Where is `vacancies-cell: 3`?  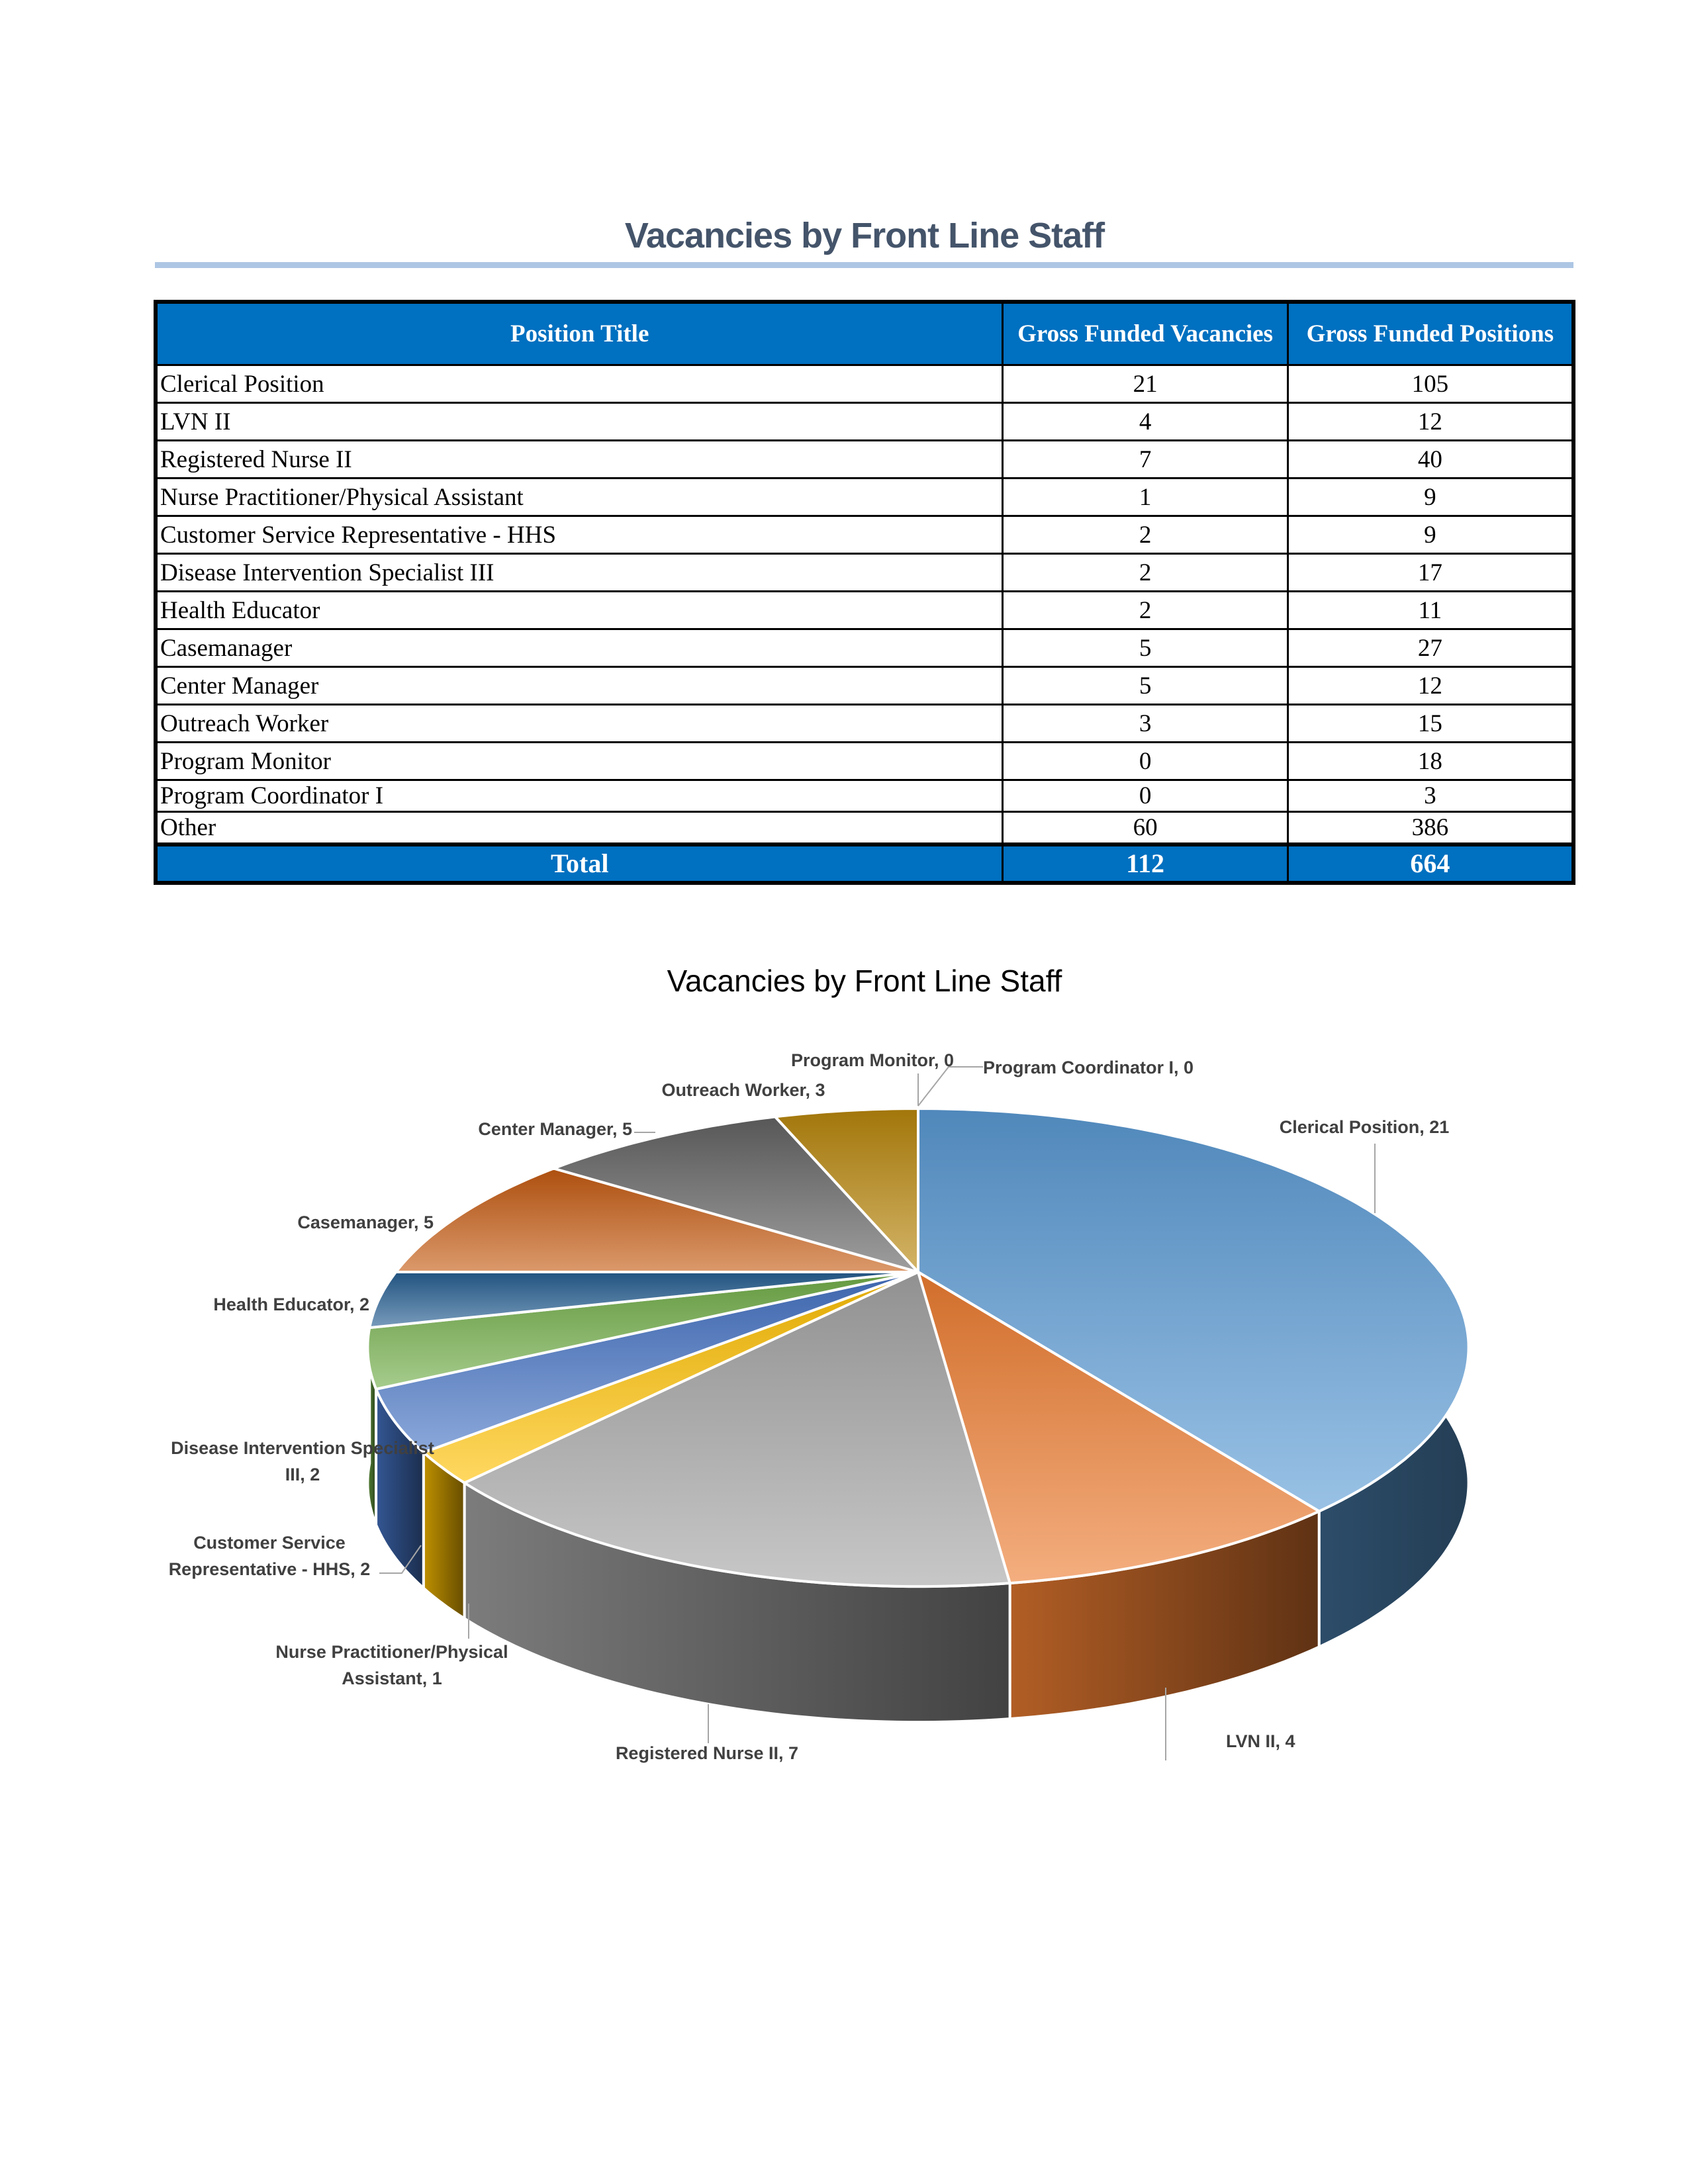 vacancies-cell: 3 is located at coordinates (1145, 724).